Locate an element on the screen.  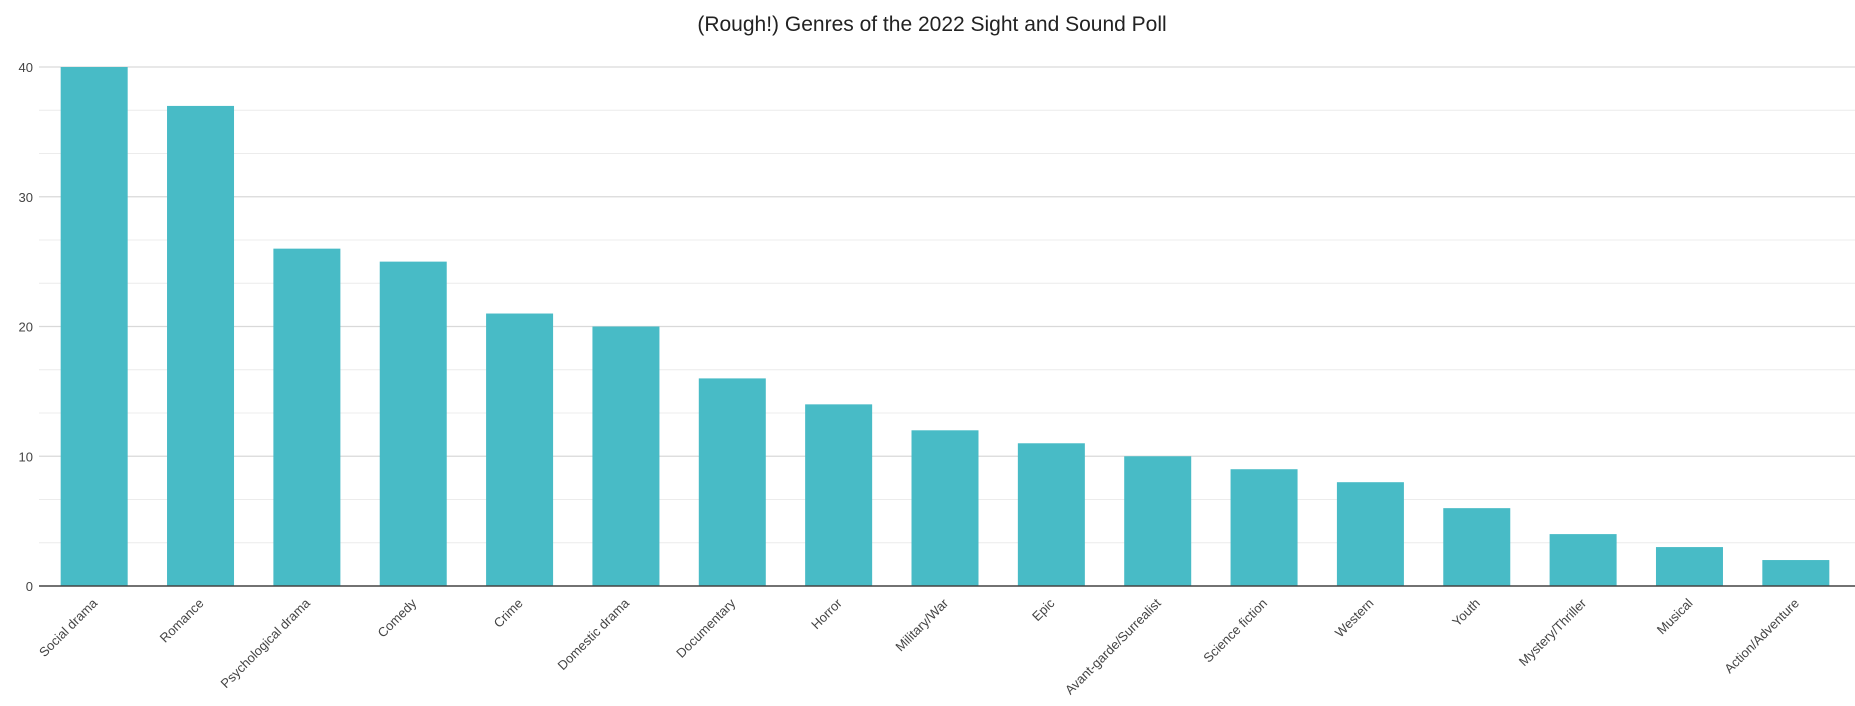
x-tick-label: Youth is located at coordinates (1466, 613).